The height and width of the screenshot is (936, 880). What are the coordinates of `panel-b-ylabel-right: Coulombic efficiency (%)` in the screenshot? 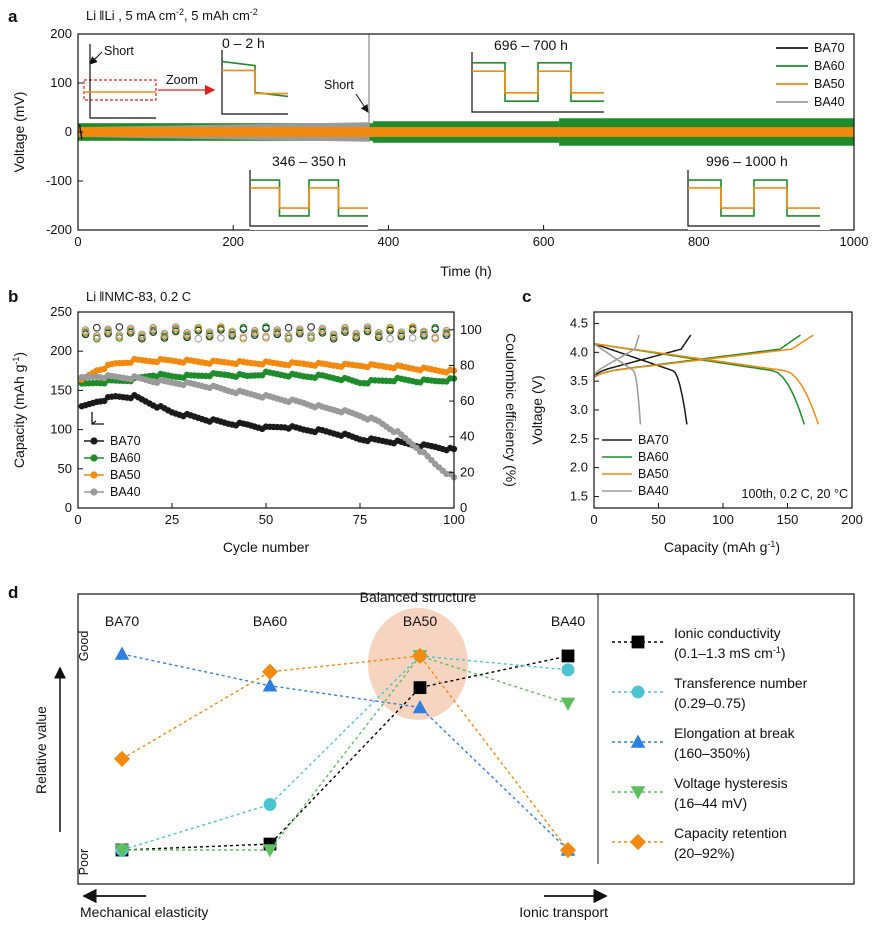 It's located at (511, 410).